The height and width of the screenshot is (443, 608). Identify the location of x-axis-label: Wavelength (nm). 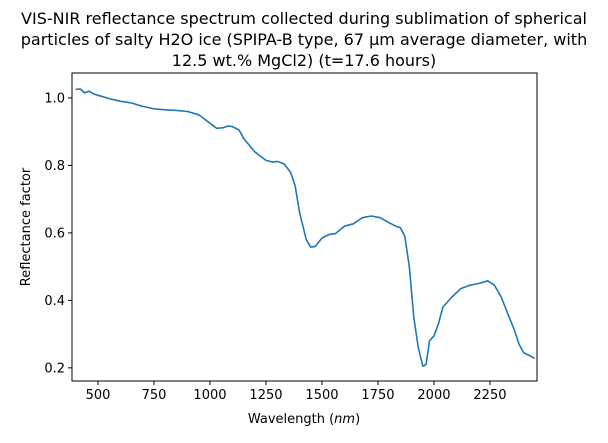
(304, 419).